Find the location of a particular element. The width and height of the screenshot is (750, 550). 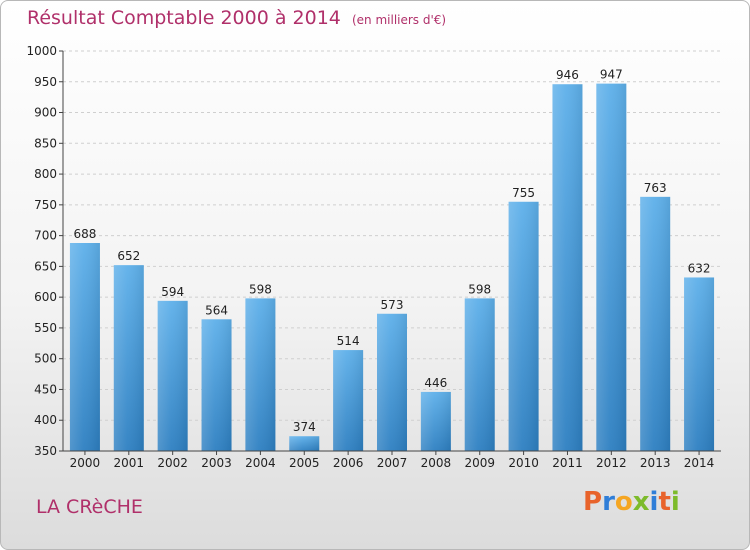

y-tick-label: 1000 is located at coordinates (41, 51).